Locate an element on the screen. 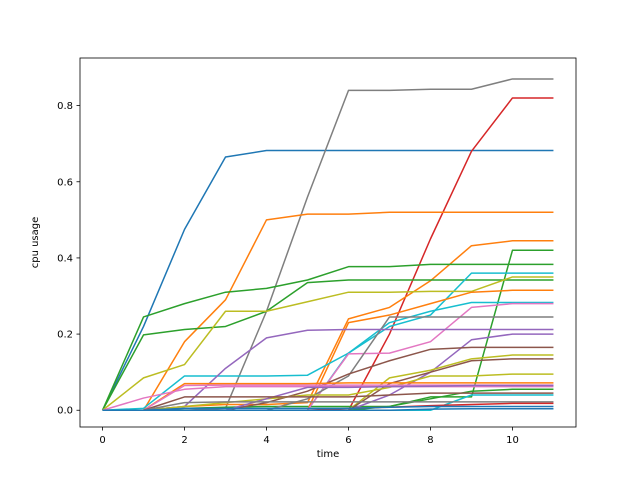  x-tick-label: 4 is located at coordinates (266, 440).